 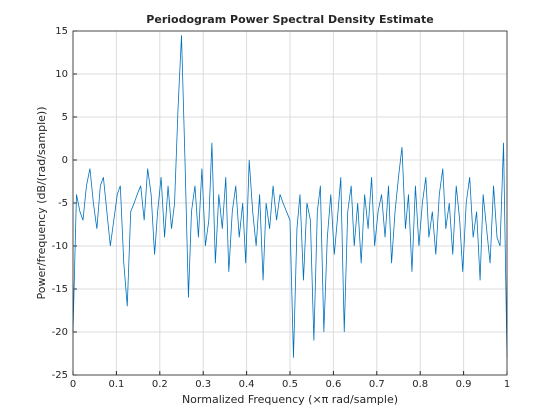 What do you see at coordinates (420, 384) in the screenshot?
I see `x-tick-label: 0.8` at bounding box center [420, 384].